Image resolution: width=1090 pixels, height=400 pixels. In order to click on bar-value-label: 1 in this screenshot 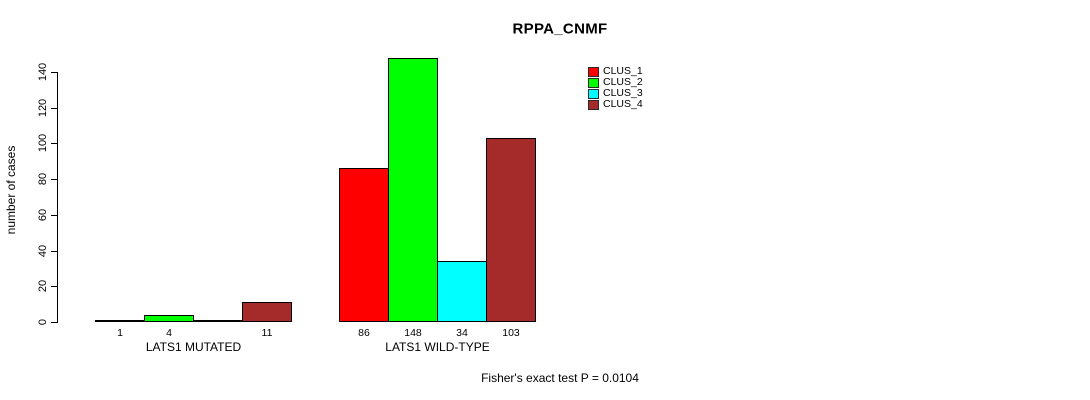, I will do `click(120, 333)`.